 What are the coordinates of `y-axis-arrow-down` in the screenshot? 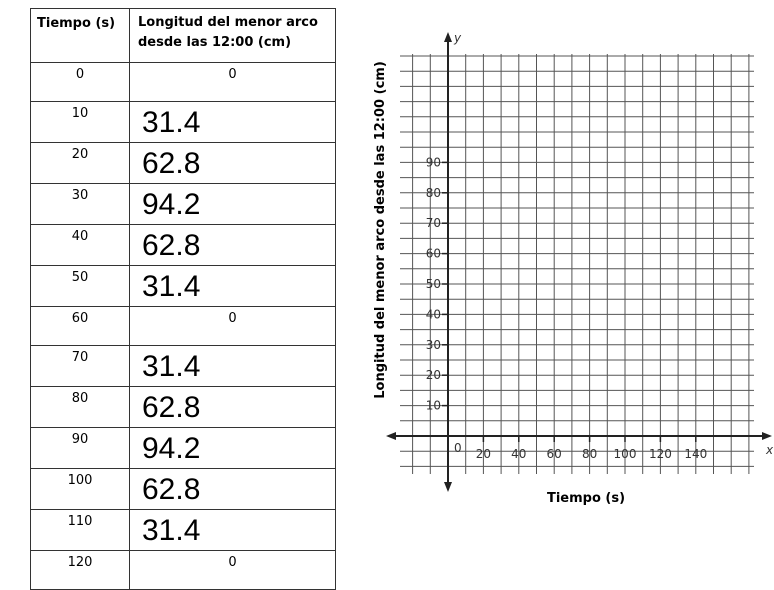 It's located at (448, 487).